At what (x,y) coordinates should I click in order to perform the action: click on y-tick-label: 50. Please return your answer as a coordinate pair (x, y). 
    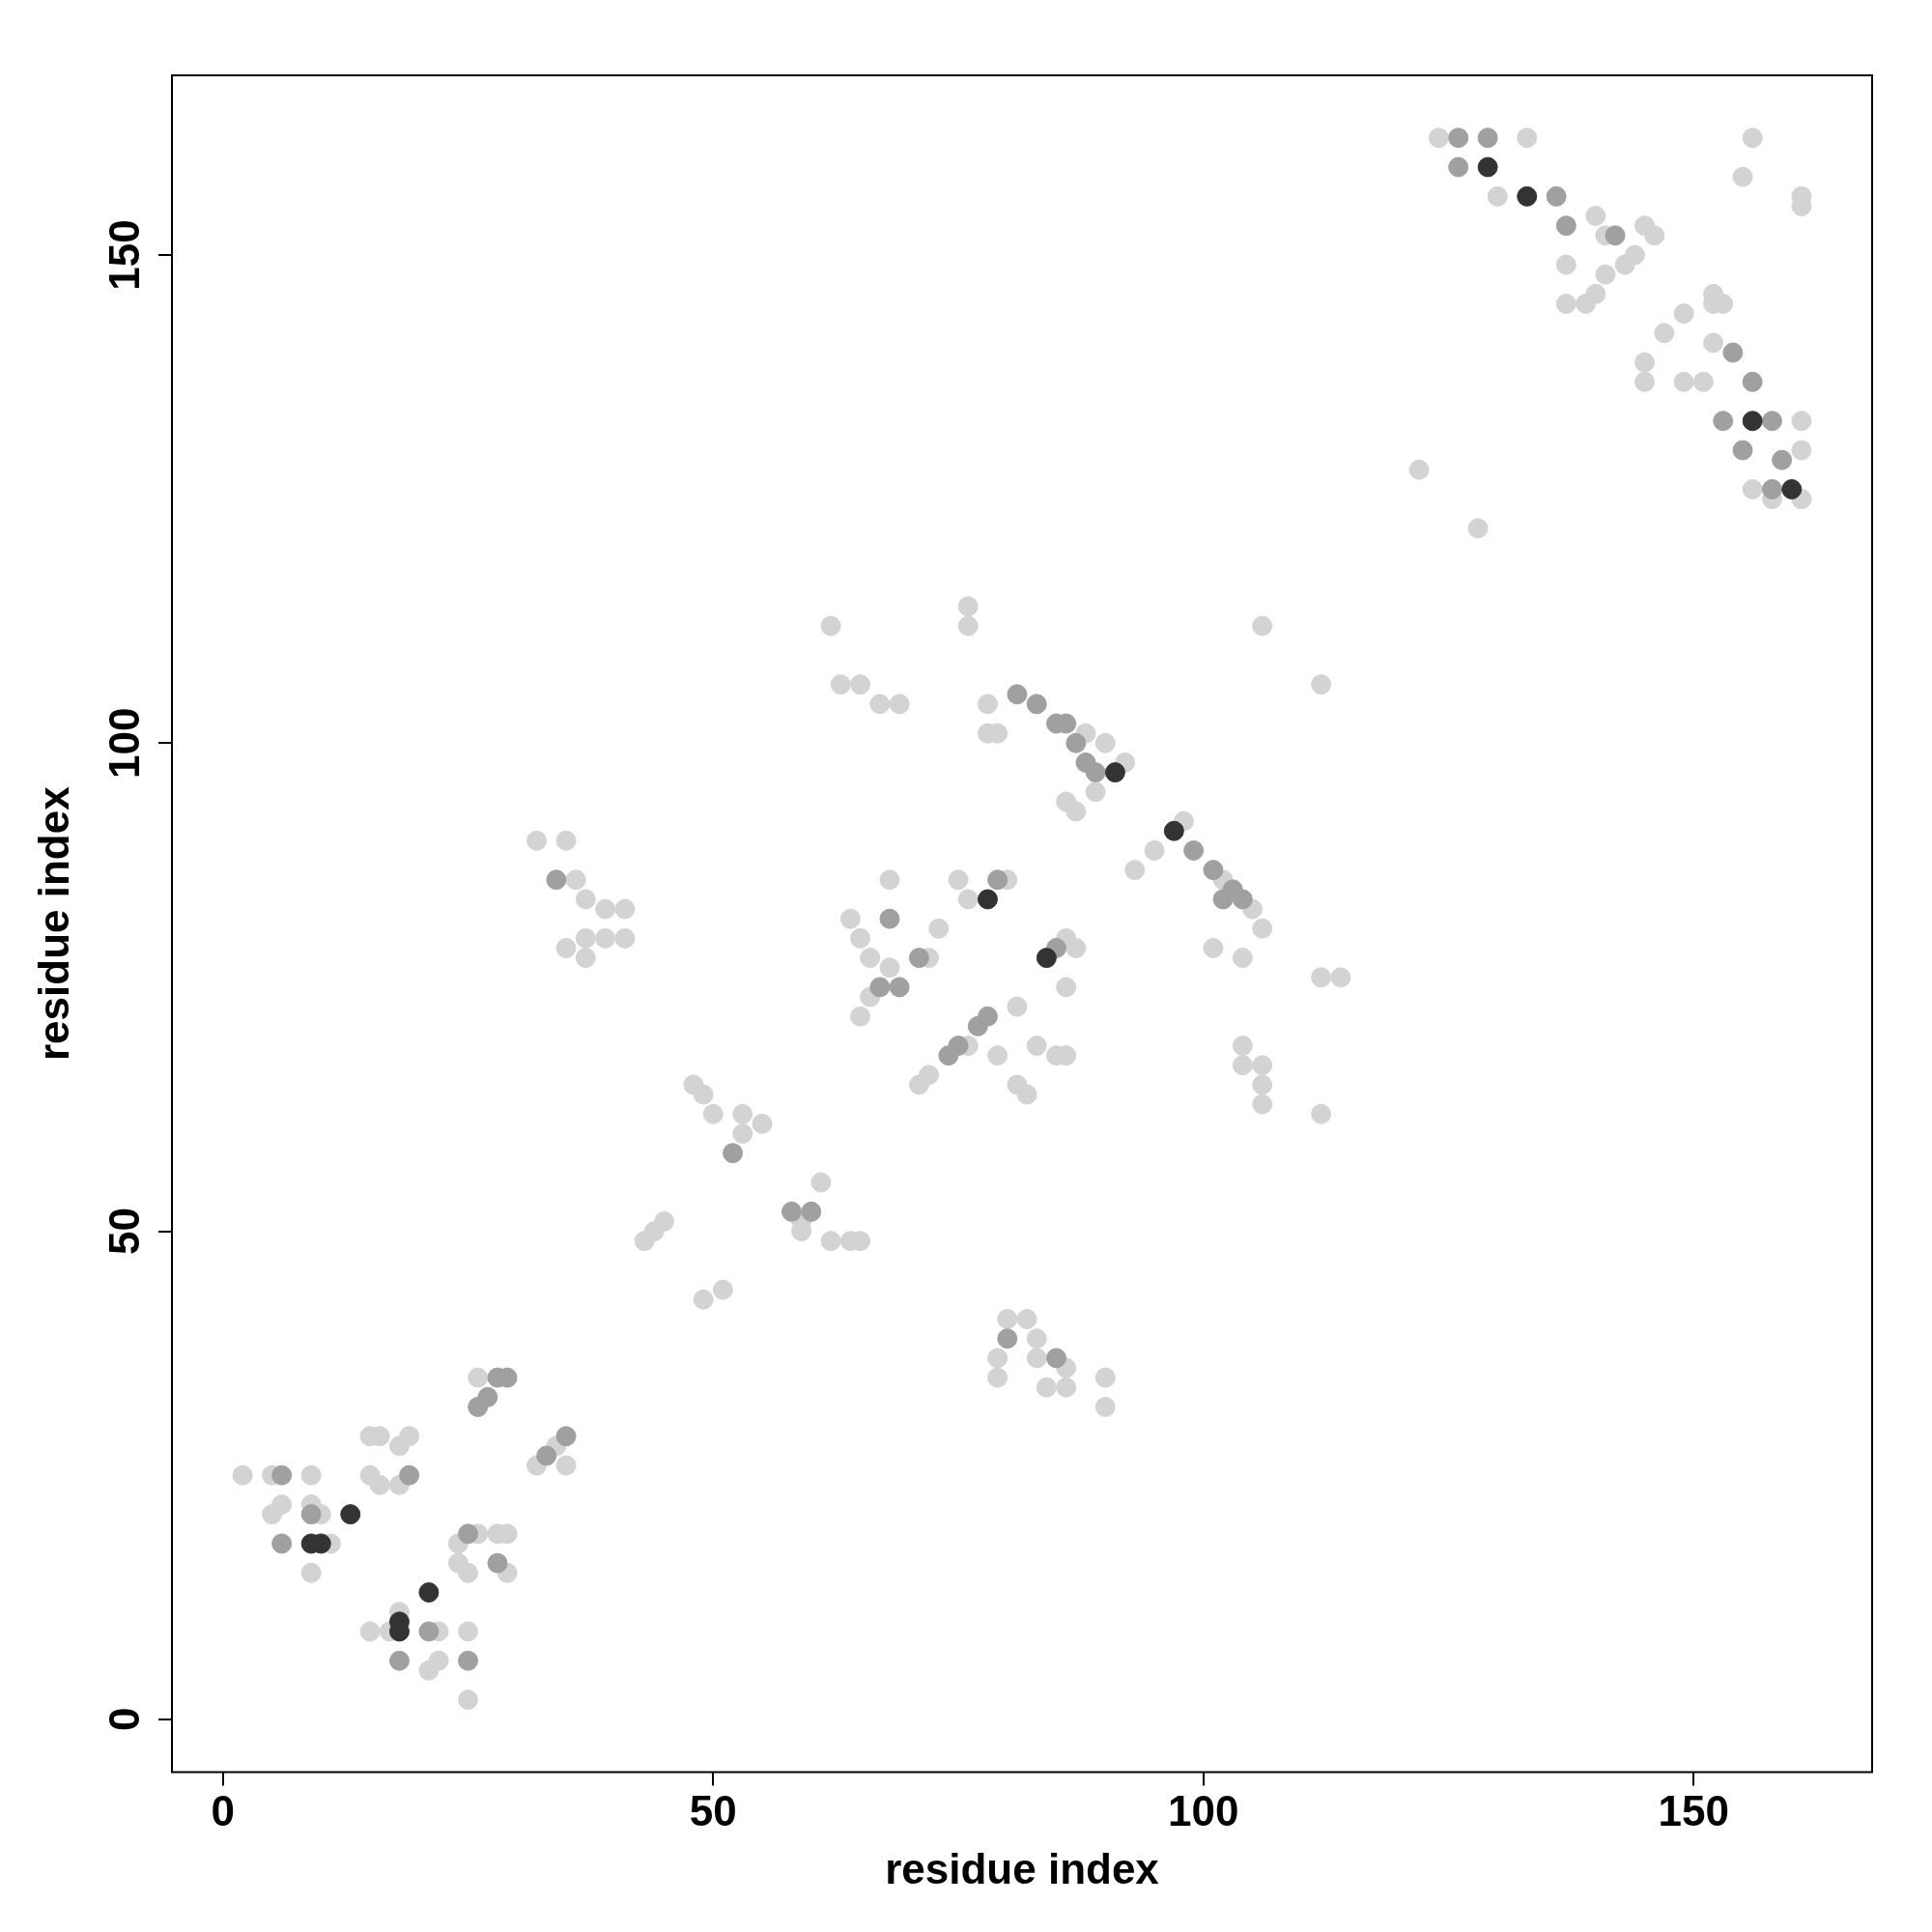
    Looking at the image, I should click on (124, 1232).